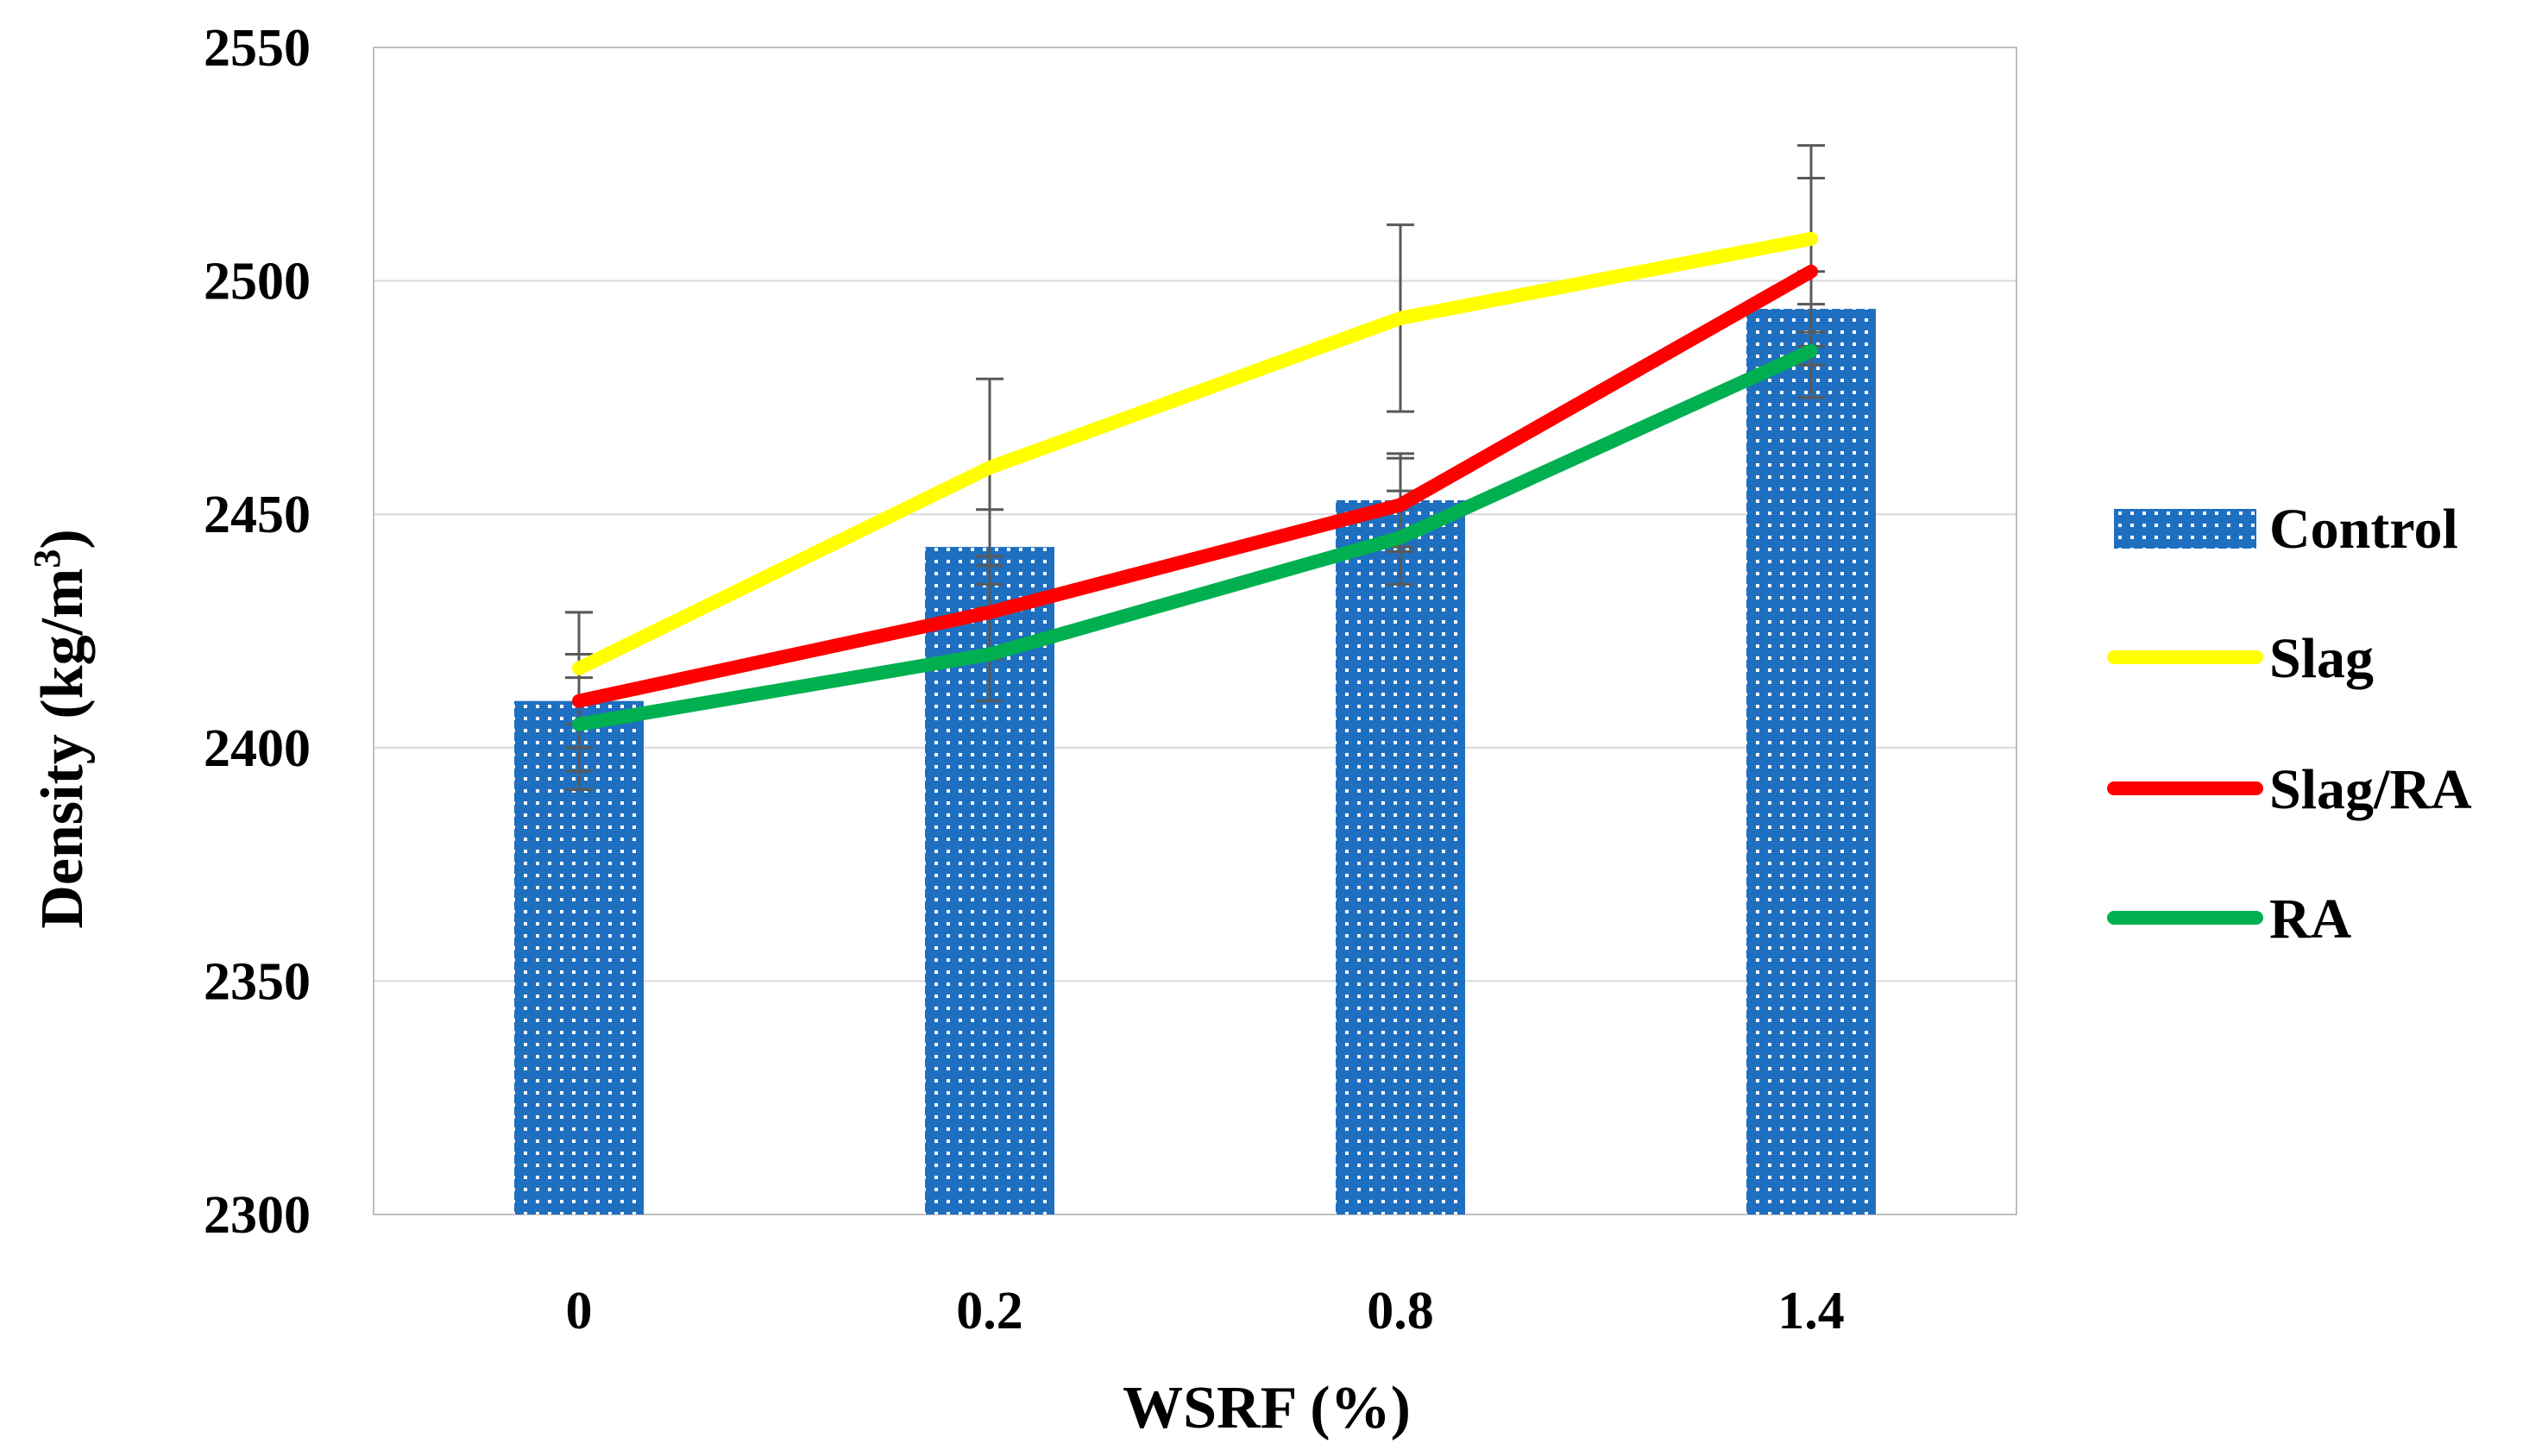 Image resolution: width=2529 pixels, height=1456 pixels. What do you see at coordinates (989, 1311) in the screenshot?
I see `x-tick-label: 0.2` at bounding box center [989, 1311].